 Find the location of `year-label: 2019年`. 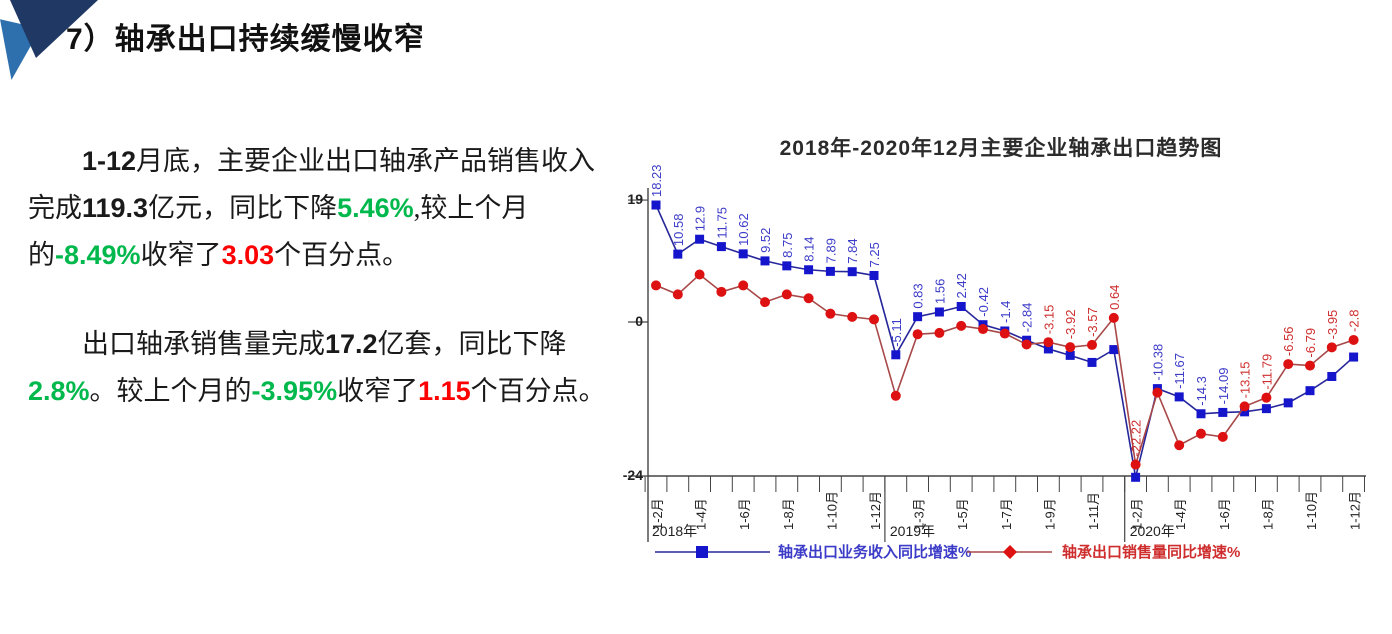

year-label: 2019年 is located at coordinates (912, 531).